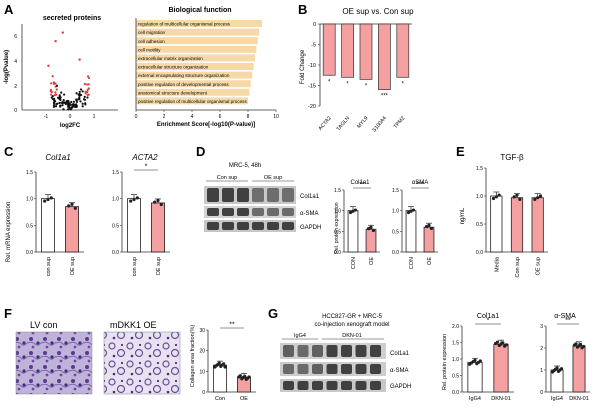 The width and height of the screenshot is (600, 413). I want to click on f-collagen-sig: **, so click(232, 325).